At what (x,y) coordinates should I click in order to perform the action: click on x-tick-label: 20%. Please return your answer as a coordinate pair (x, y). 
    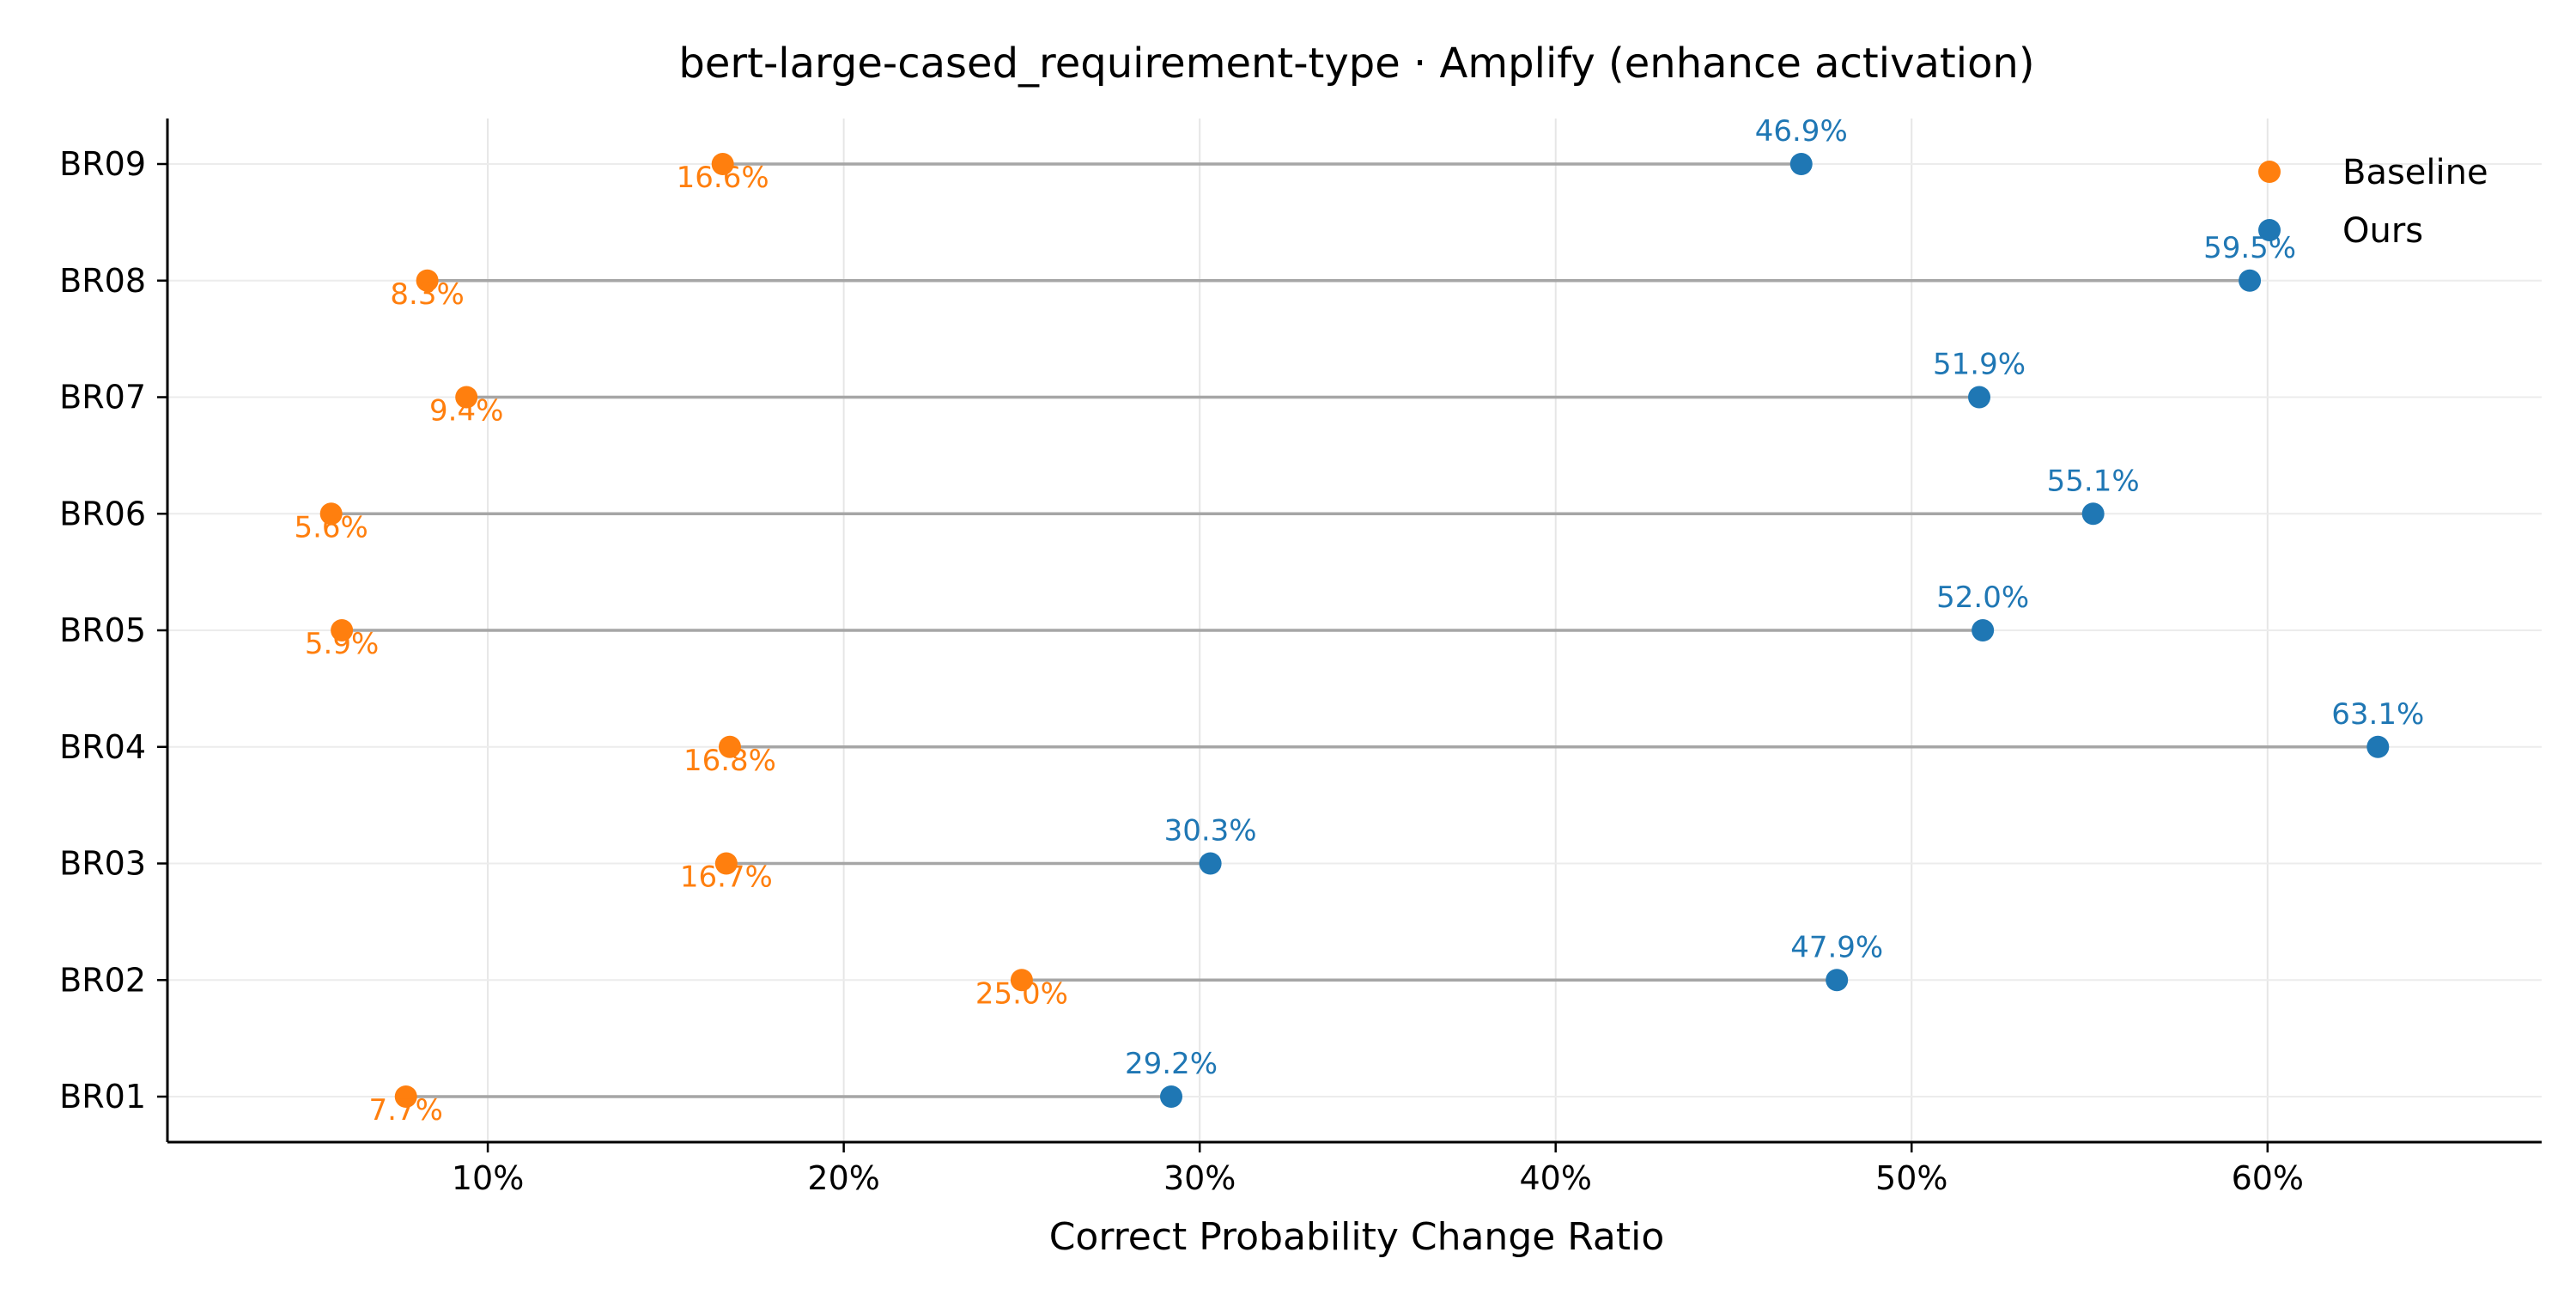
    Looking at the image, I should click on (843, 1178).